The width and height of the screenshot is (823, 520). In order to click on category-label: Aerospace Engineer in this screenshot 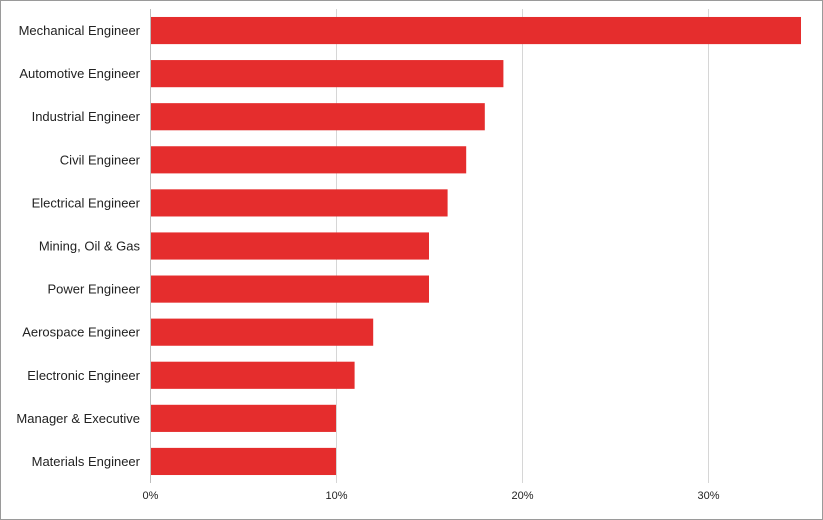, I will do `click(81, 332)`.